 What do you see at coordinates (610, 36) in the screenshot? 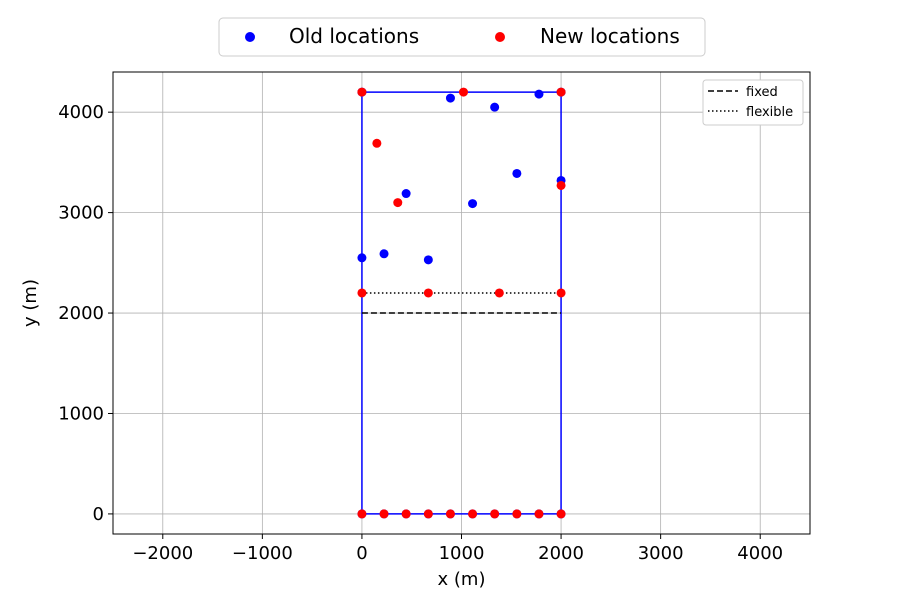
I see `legend-new-label: New locations` at bounding box center [610, 36].